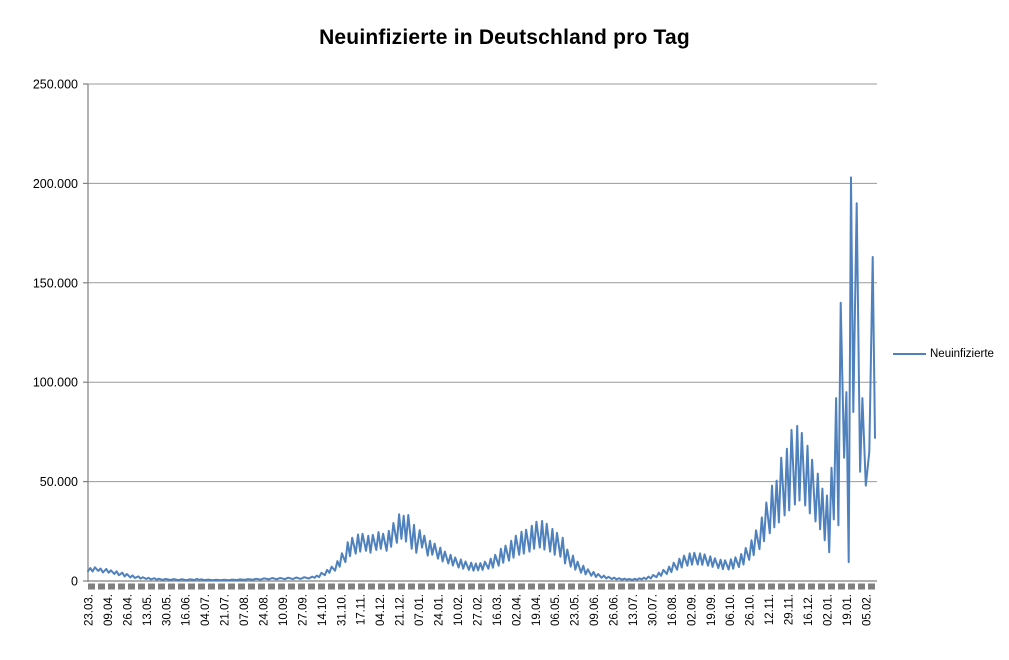 Image resolution: width=1009 pixels, height=660 pixels. What do you see at coordinates (673, 610) in the screenshot?
I see `x-axis-label: 16.08.` at bounding box center [673, 610].